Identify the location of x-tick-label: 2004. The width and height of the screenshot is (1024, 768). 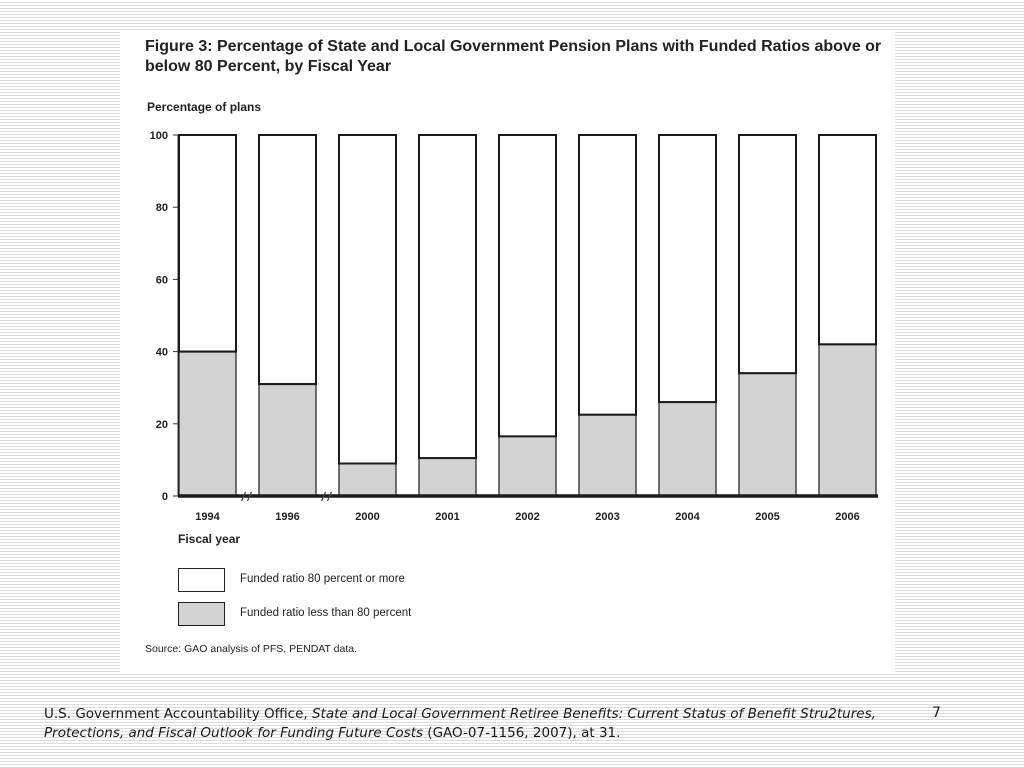
(687, 517).